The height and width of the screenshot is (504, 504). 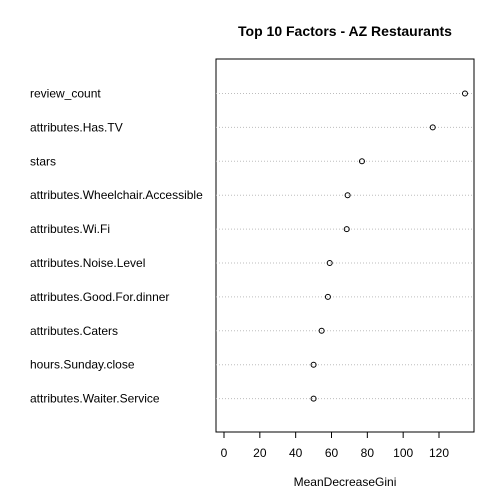 I want to click on x-tick-label: 80, so click(x=368, y=453).